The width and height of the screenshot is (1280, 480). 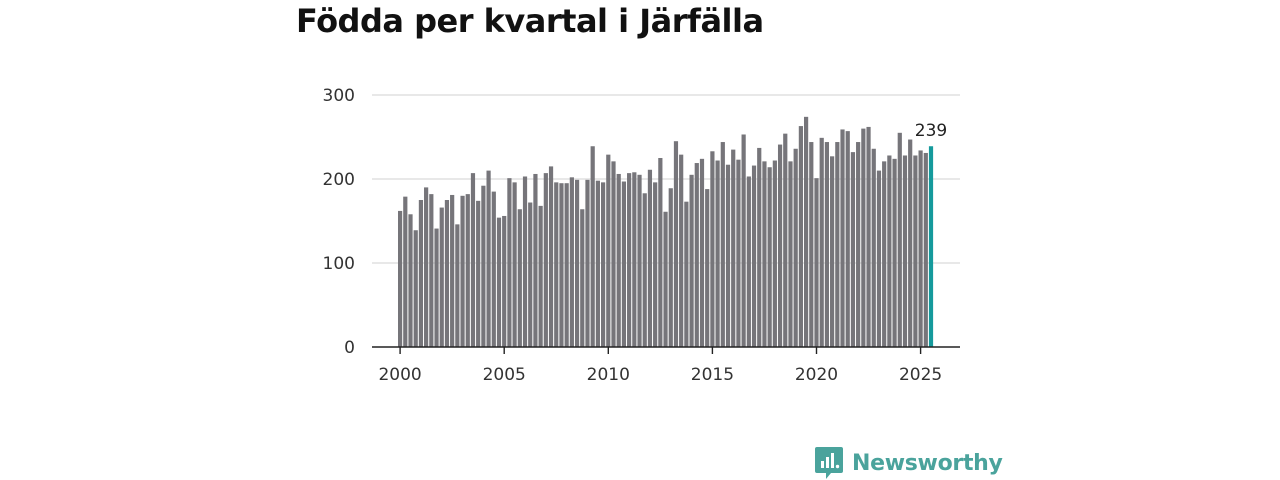 What do you see at coordinates (931, 246) in the screenshot?
I see `bar-latest` at bounding box center [931, 246].